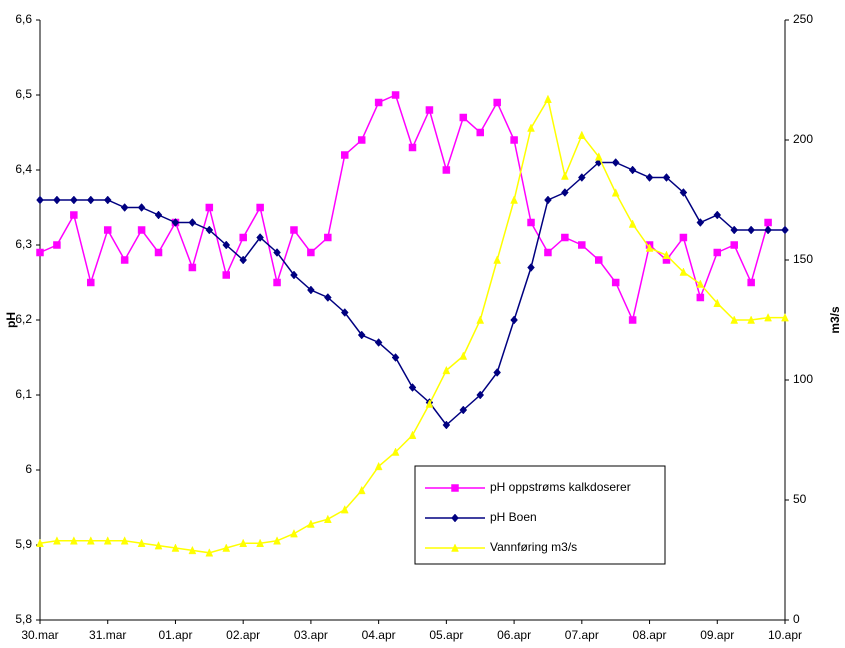 The image size is (845, 648). I want to click on x-tick-label: 05.apr, so click(446, 635).